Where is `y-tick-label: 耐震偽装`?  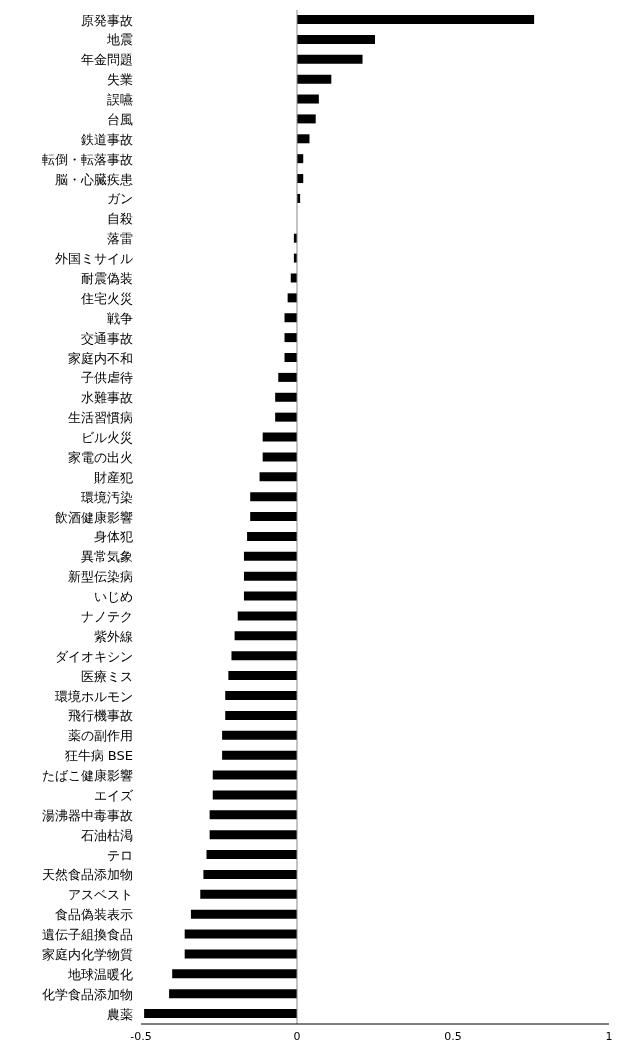
y-tick-label: 耐震偽装 is located at coordinates (107, 279).